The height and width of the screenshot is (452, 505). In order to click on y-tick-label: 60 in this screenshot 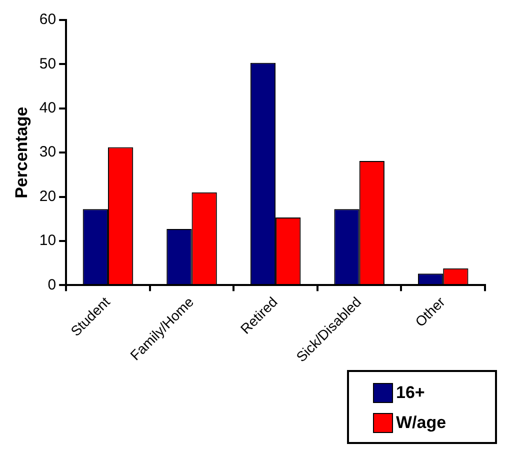, I will do `click(47, 19)`.